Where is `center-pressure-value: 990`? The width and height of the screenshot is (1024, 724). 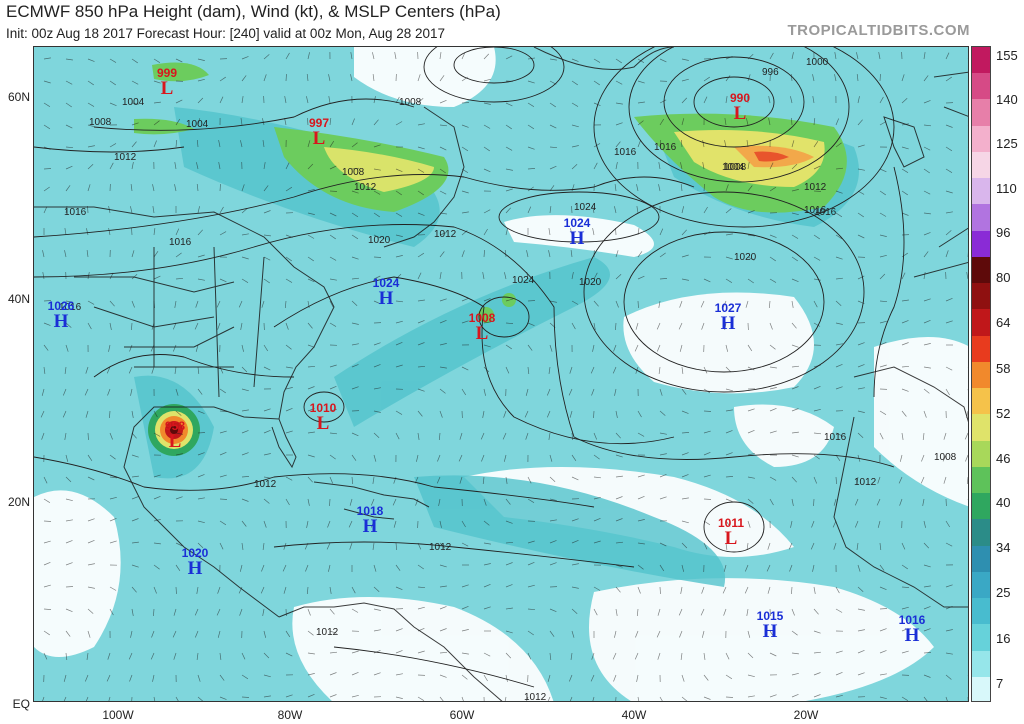 center-pressure-value: 990 is located at coordinates (740, 98).